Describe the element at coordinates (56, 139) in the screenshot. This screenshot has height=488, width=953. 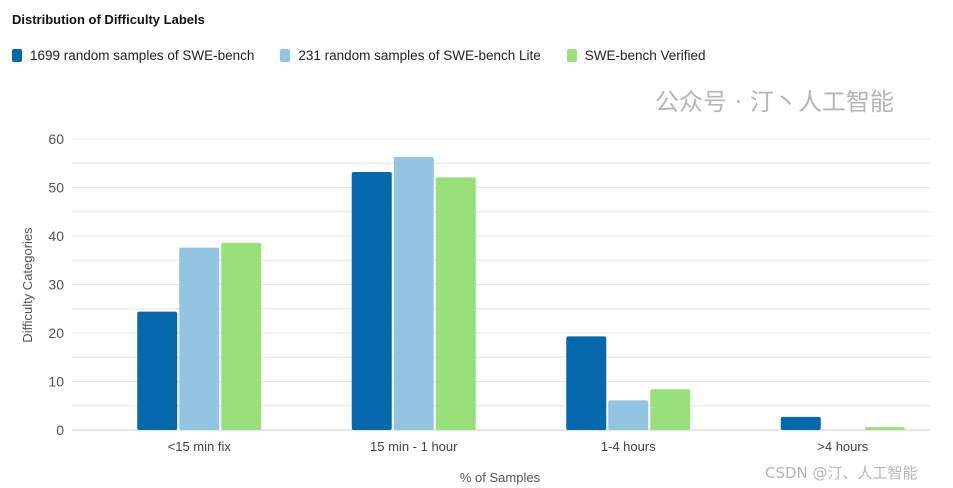
I see `y-tick-label: 60` at that location.